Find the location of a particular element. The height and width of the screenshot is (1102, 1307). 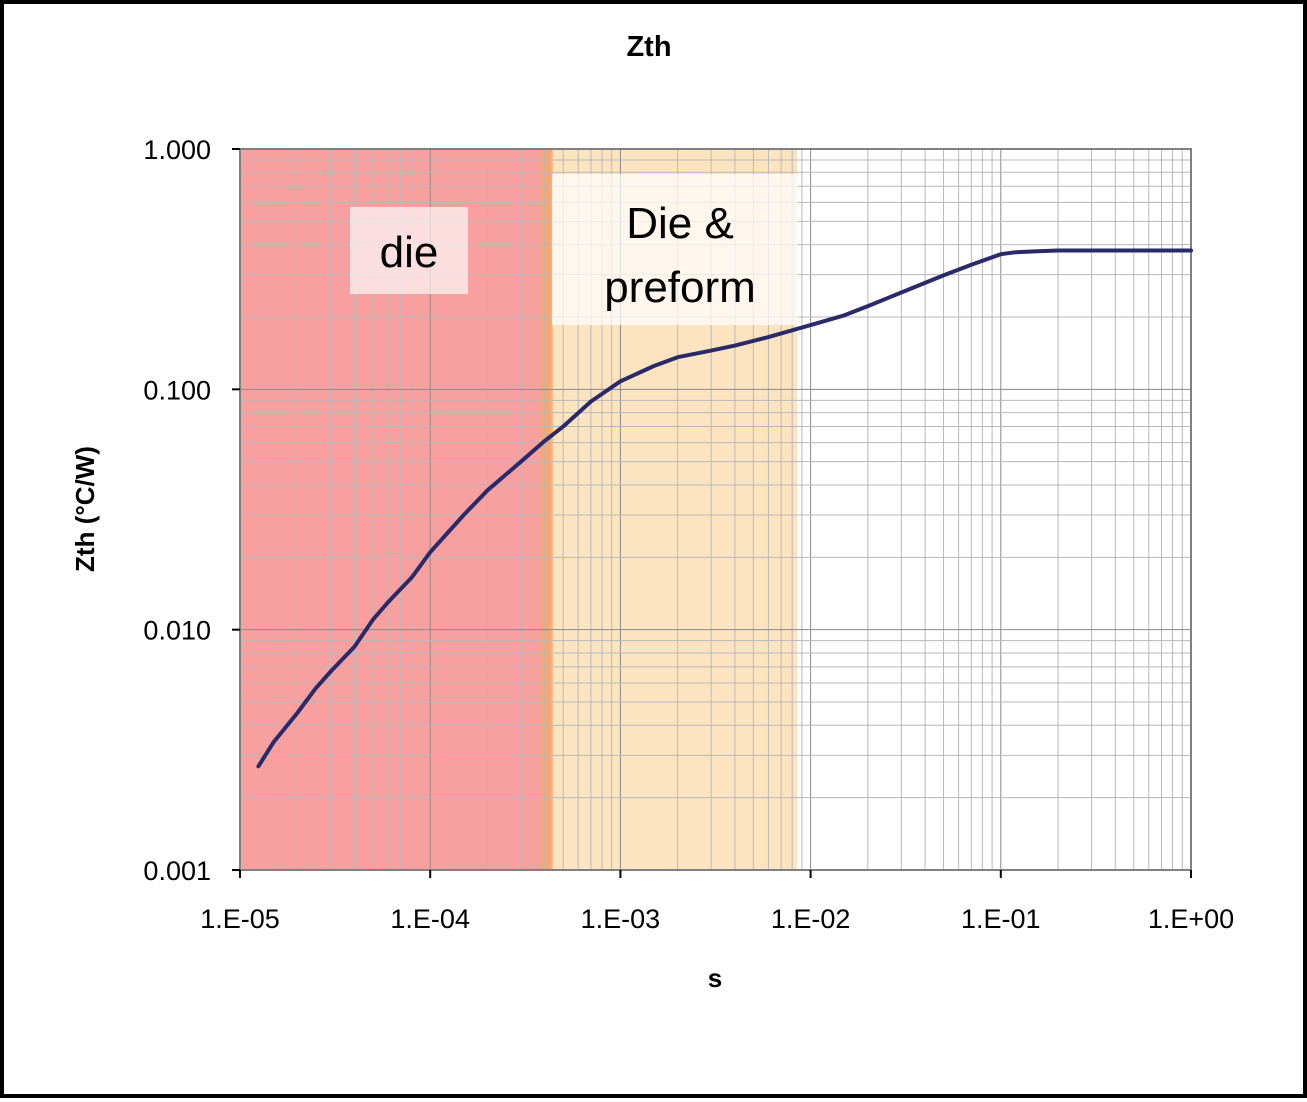

x-tick-label: 1.E+00 is located at coordinates (1191, 919).